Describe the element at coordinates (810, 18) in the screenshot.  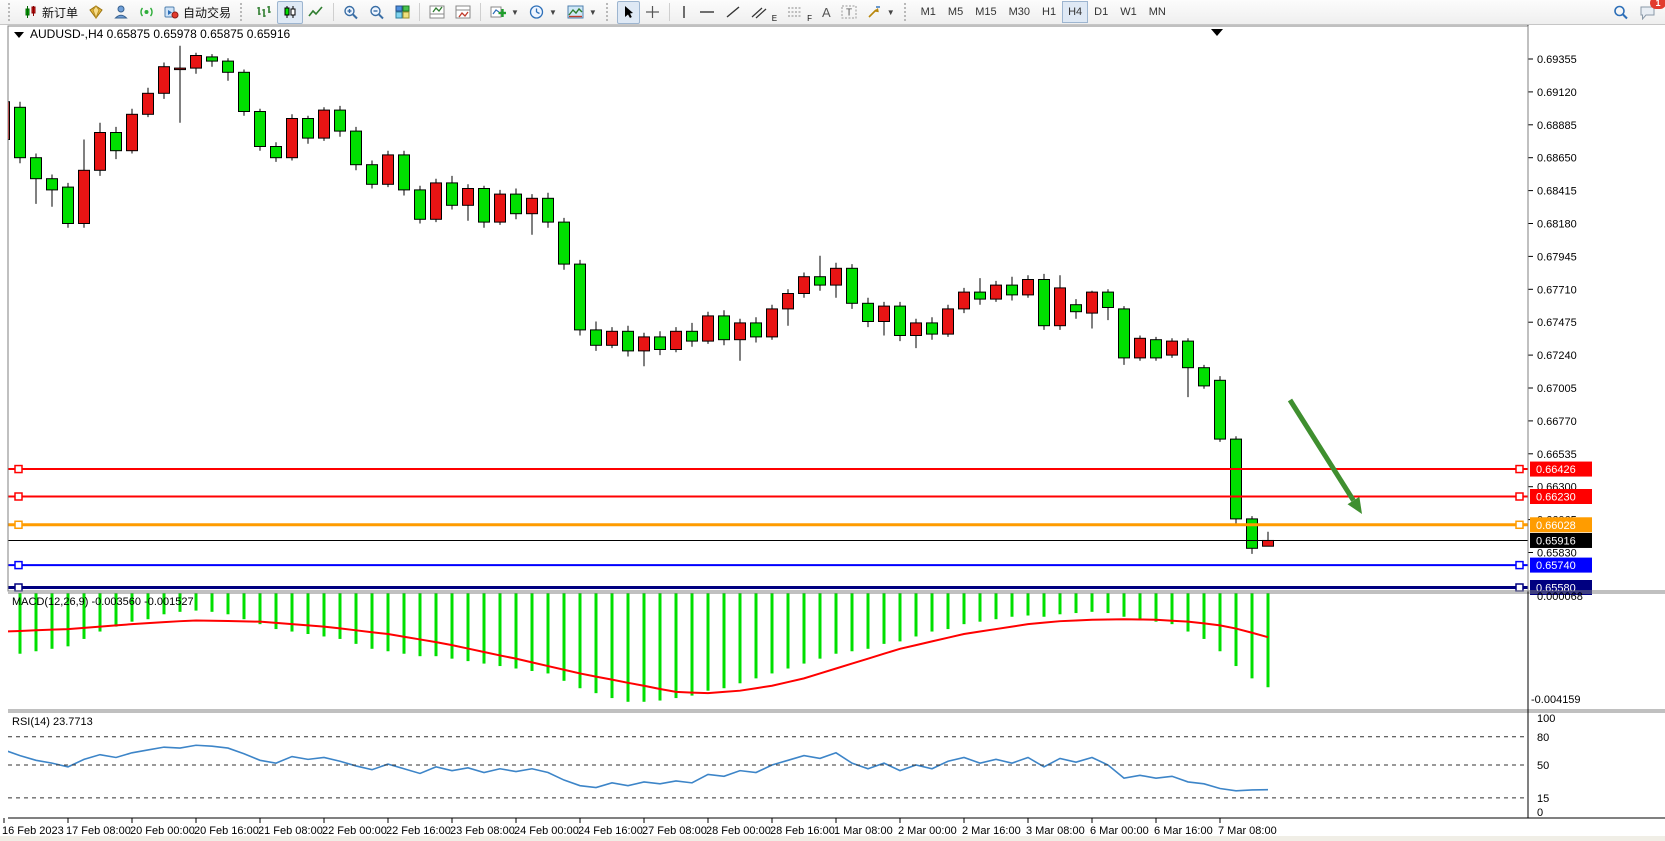
I see `fibo-sub-label: F` at that location.